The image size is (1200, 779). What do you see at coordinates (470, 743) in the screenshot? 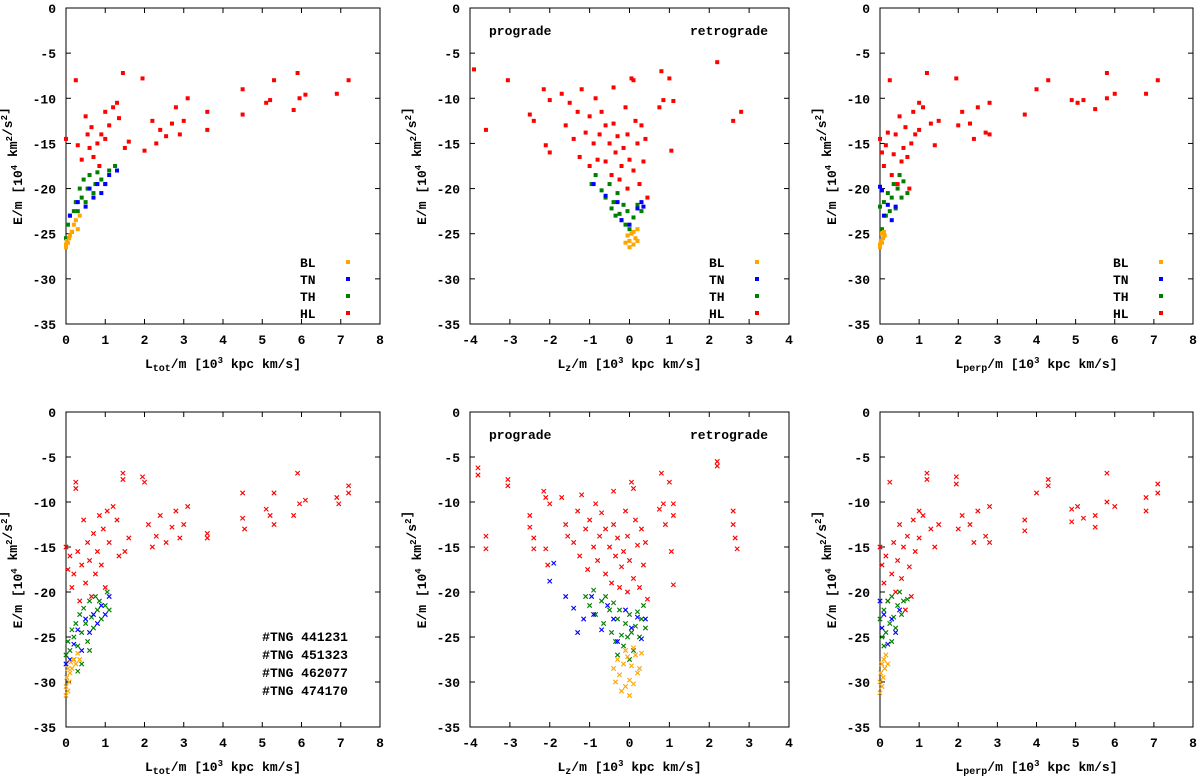
I see `x-tick-label: -4` at bounding box center [470, 743].